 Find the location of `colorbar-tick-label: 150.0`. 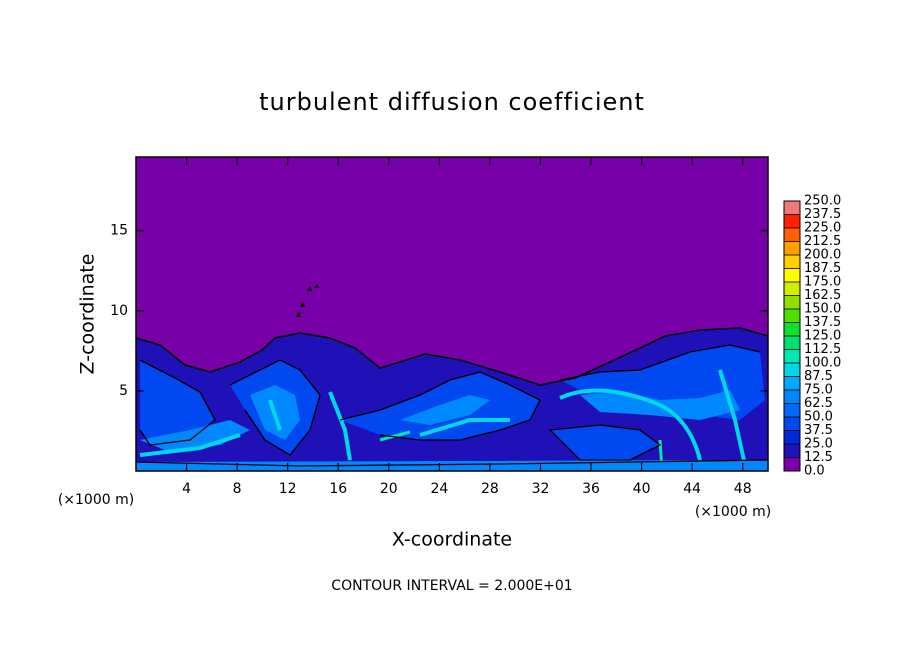

colorbar-tick-label: 150.0 is located at coordinates (822, 309).